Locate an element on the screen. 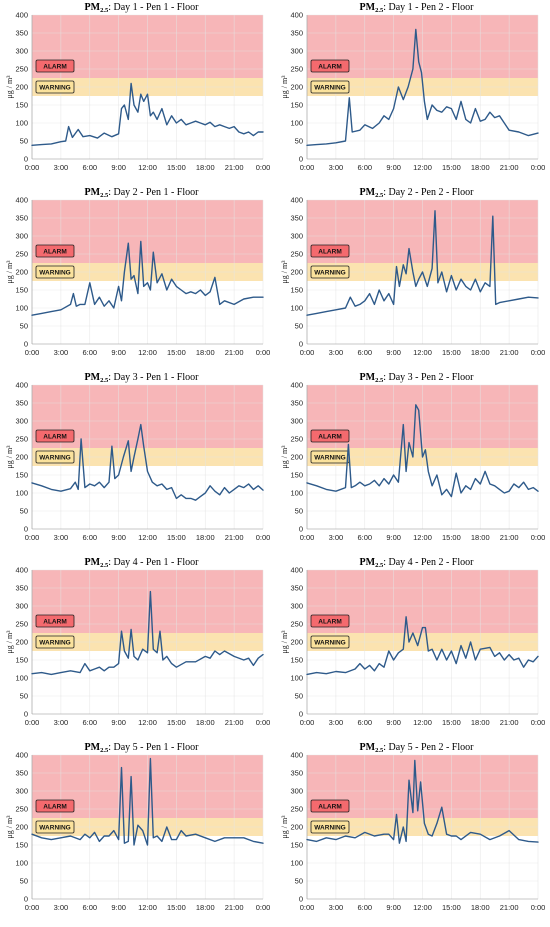 This screenshot has height=927, width=550. chart-title: PM2.5: Day 1 - Pen 1 - Floor is located at coordinates (142, 8).